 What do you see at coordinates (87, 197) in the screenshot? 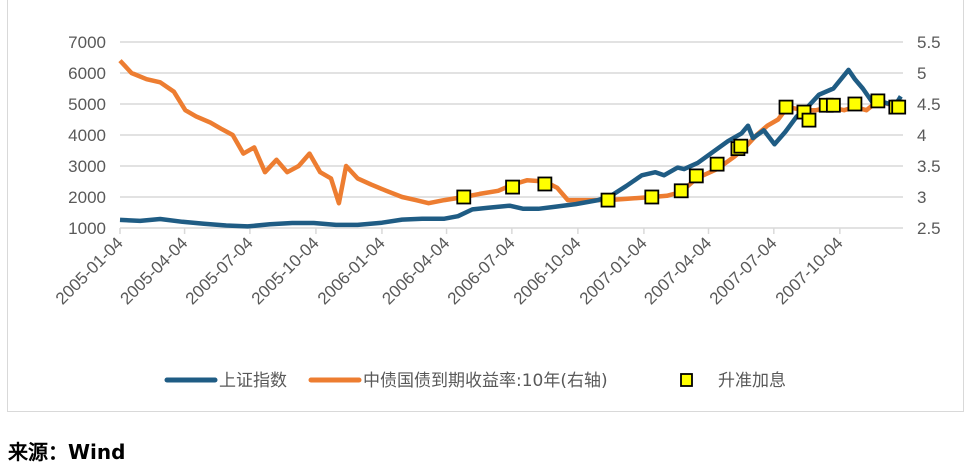
I see `left-tick-label: 2000` at bounding box center [87, 197].